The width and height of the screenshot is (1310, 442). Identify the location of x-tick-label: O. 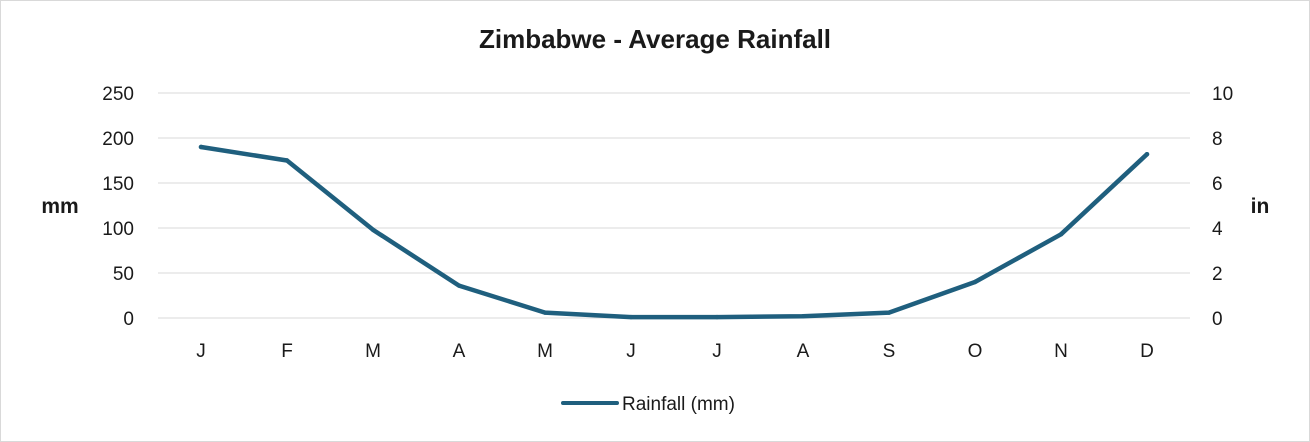
(975, 351).